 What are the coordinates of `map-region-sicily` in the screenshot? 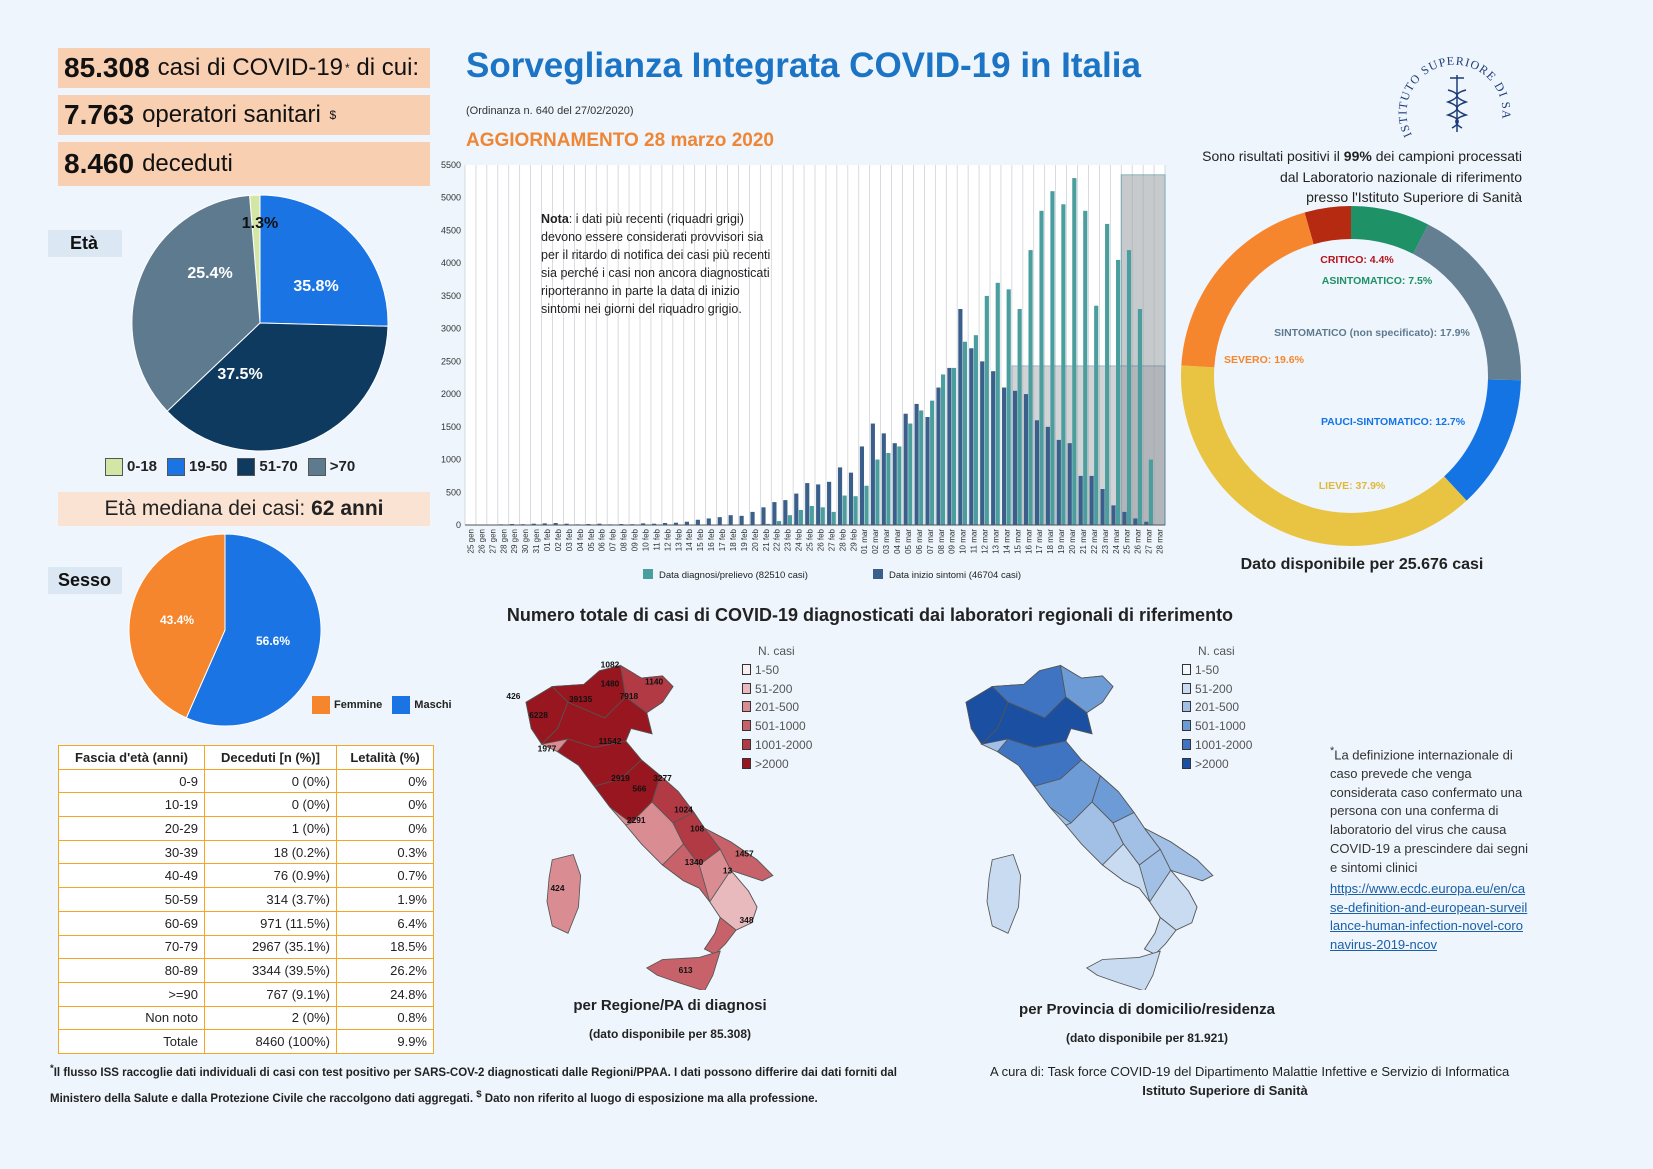 It's located at (683, 970).